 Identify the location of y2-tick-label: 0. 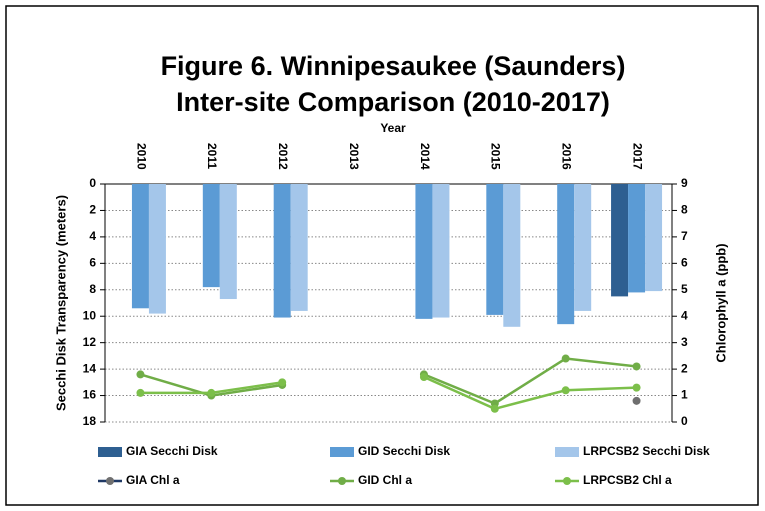
(684, 421).